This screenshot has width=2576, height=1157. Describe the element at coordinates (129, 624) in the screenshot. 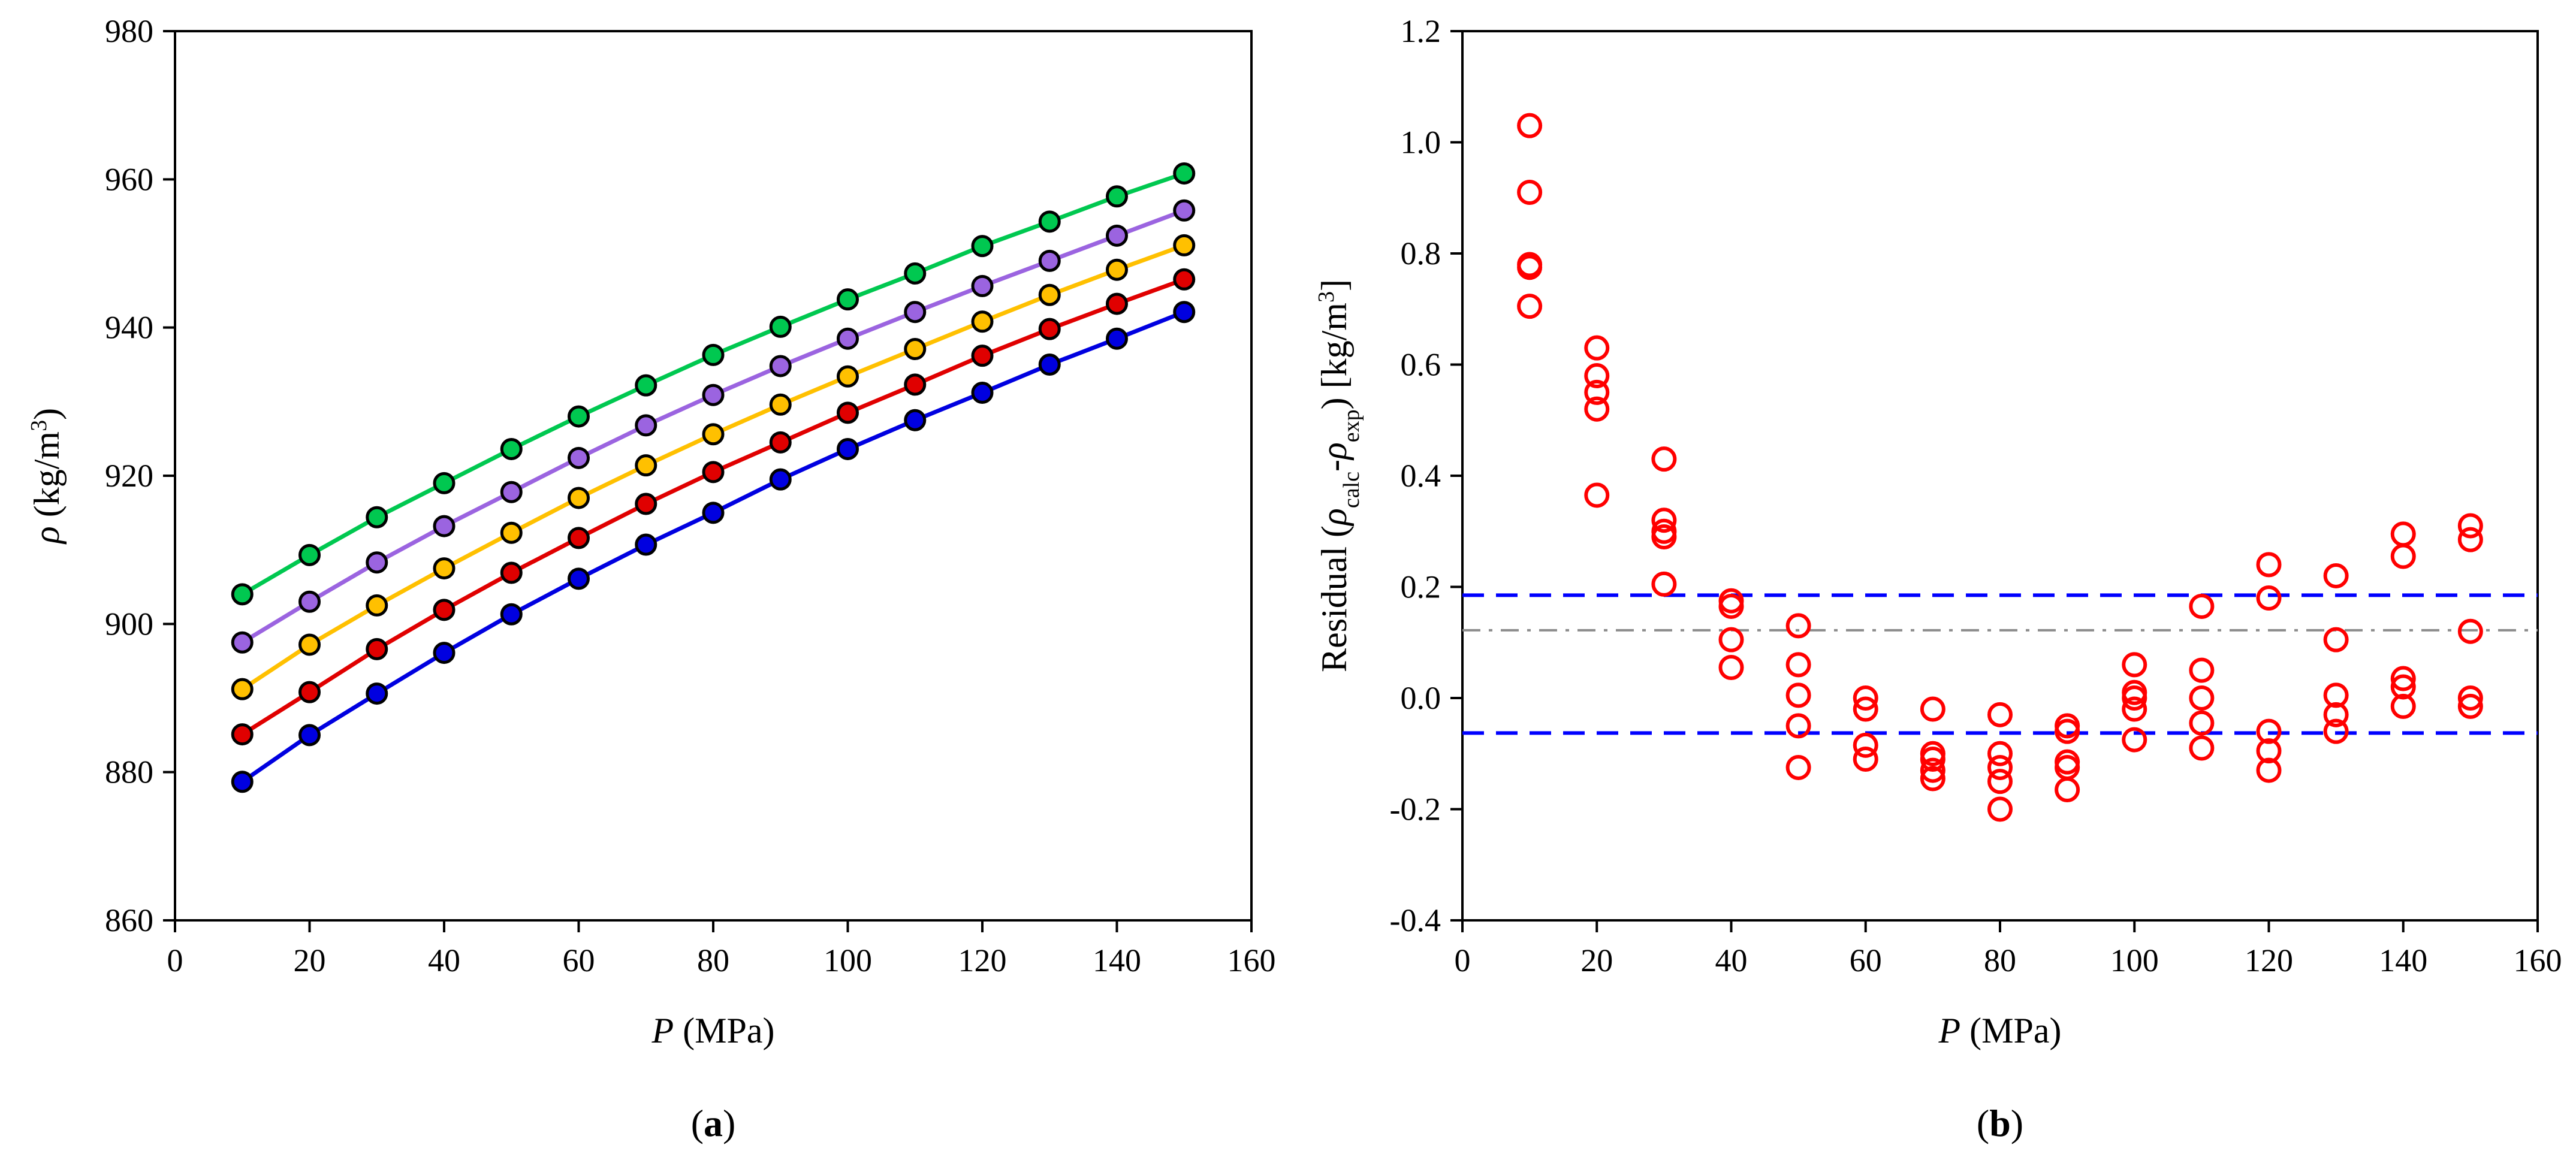

I see `y-tick-label: 900` at that location.